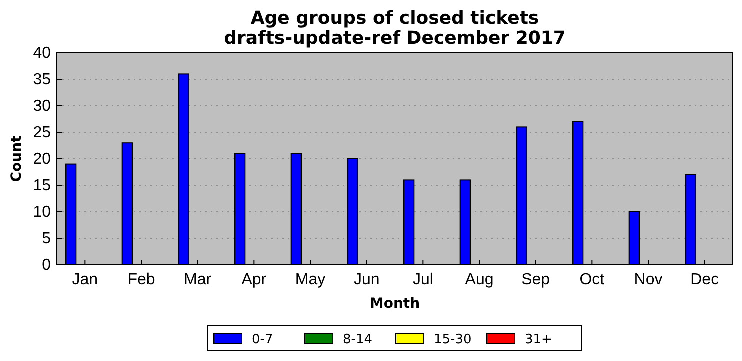  Describe the element at coordinates (536, 279) in the screenshot. I see `x-tick-label: Sep` at that location.